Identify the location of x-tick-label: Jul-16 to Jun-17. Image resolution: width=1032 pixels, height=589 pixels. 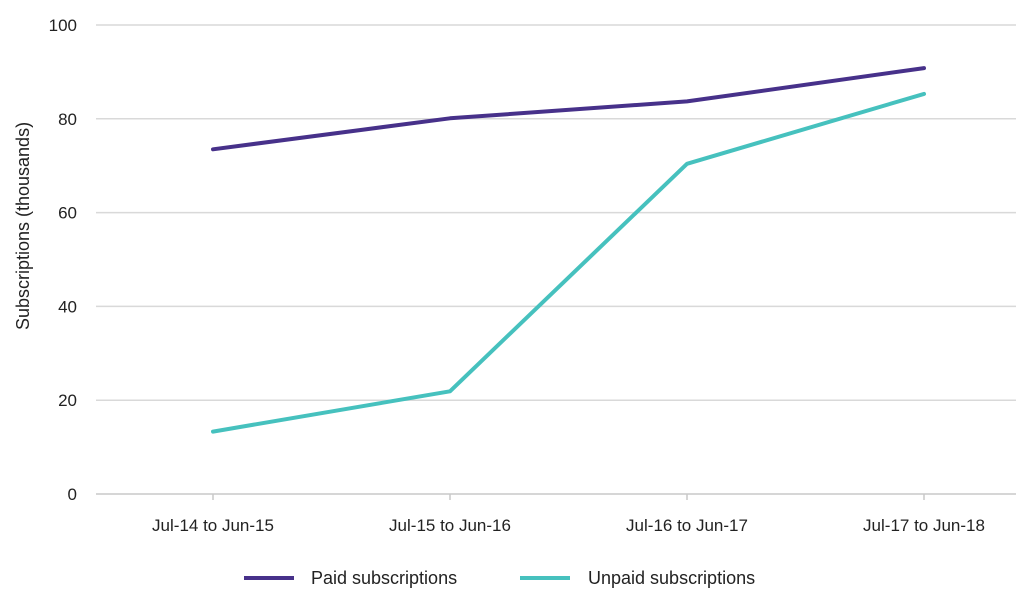
(687, 525).